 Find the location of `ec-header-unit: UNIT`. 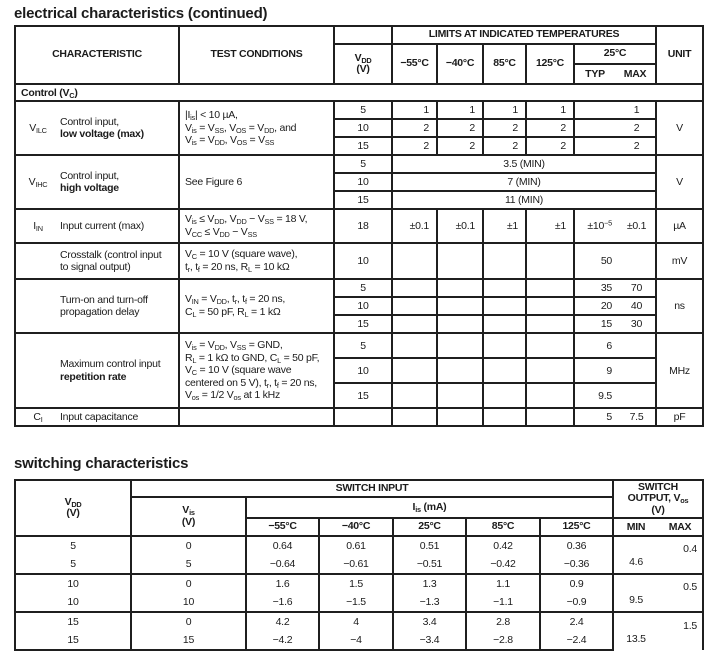

ec-header-unit: UNIT is located at coordinates (679, 55).